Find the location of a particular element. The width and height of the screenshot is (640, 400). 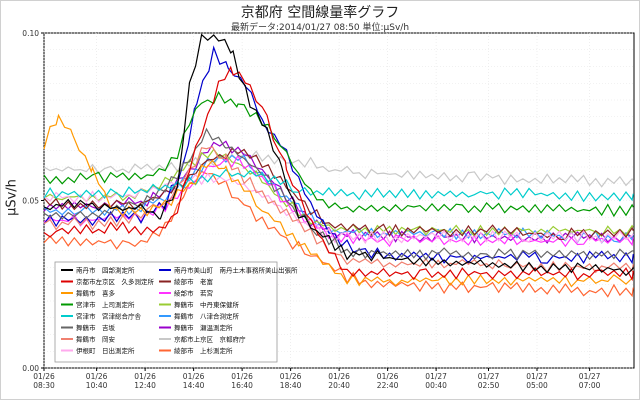

x-tick-label-time: 05:00 is located at coordinates (537, 385).